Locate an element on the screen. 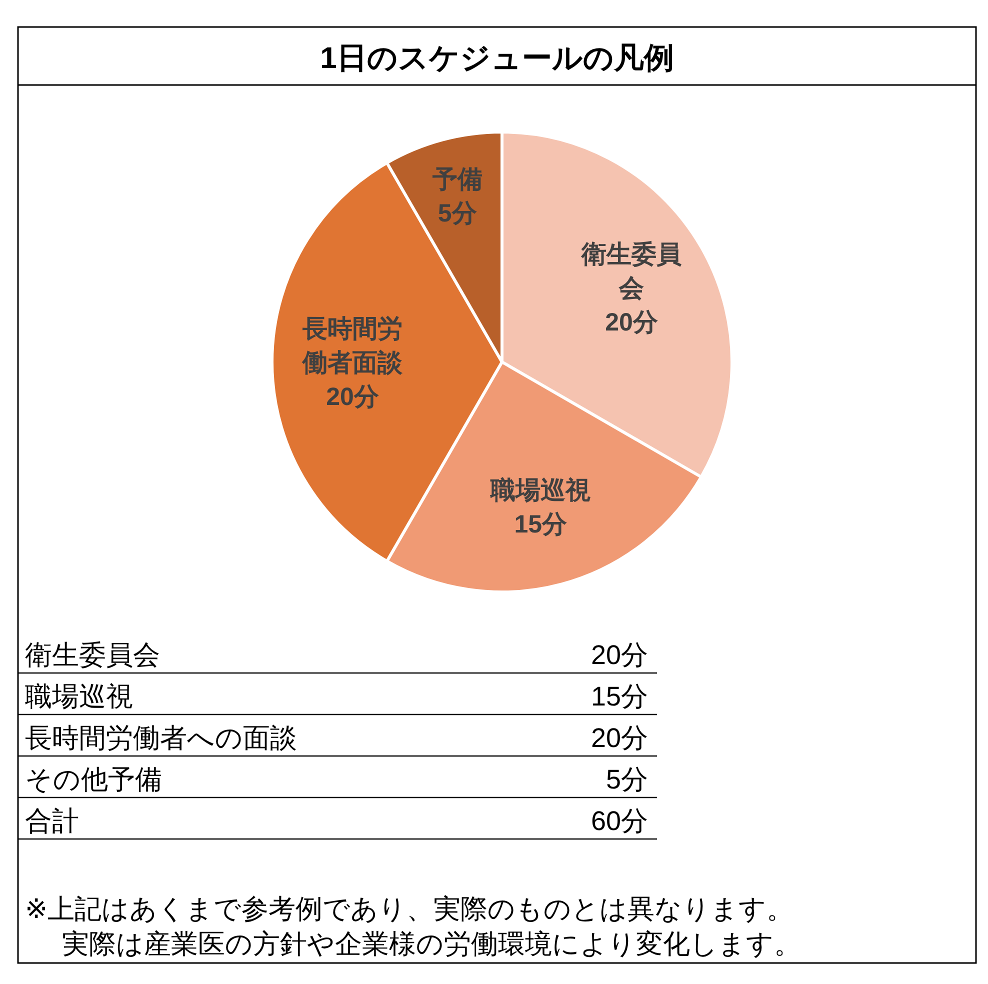 The image size is (988, 984). slice-label: 予備 is located at coordinates (456, 179).